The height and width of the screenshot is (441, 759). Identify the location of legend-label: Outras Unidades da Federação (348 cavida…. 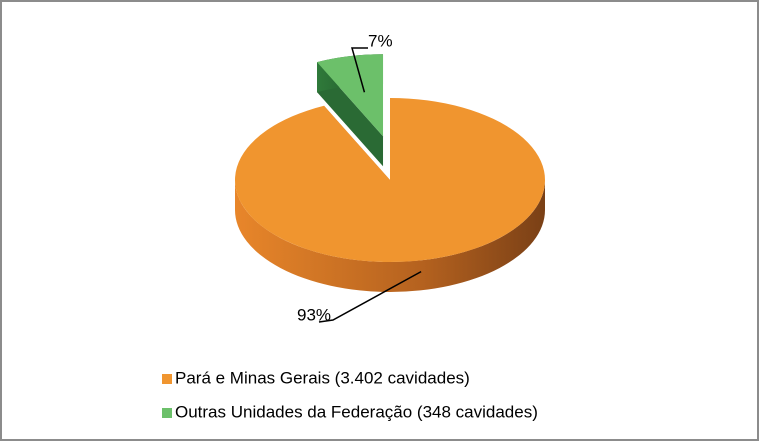
(356, 411).